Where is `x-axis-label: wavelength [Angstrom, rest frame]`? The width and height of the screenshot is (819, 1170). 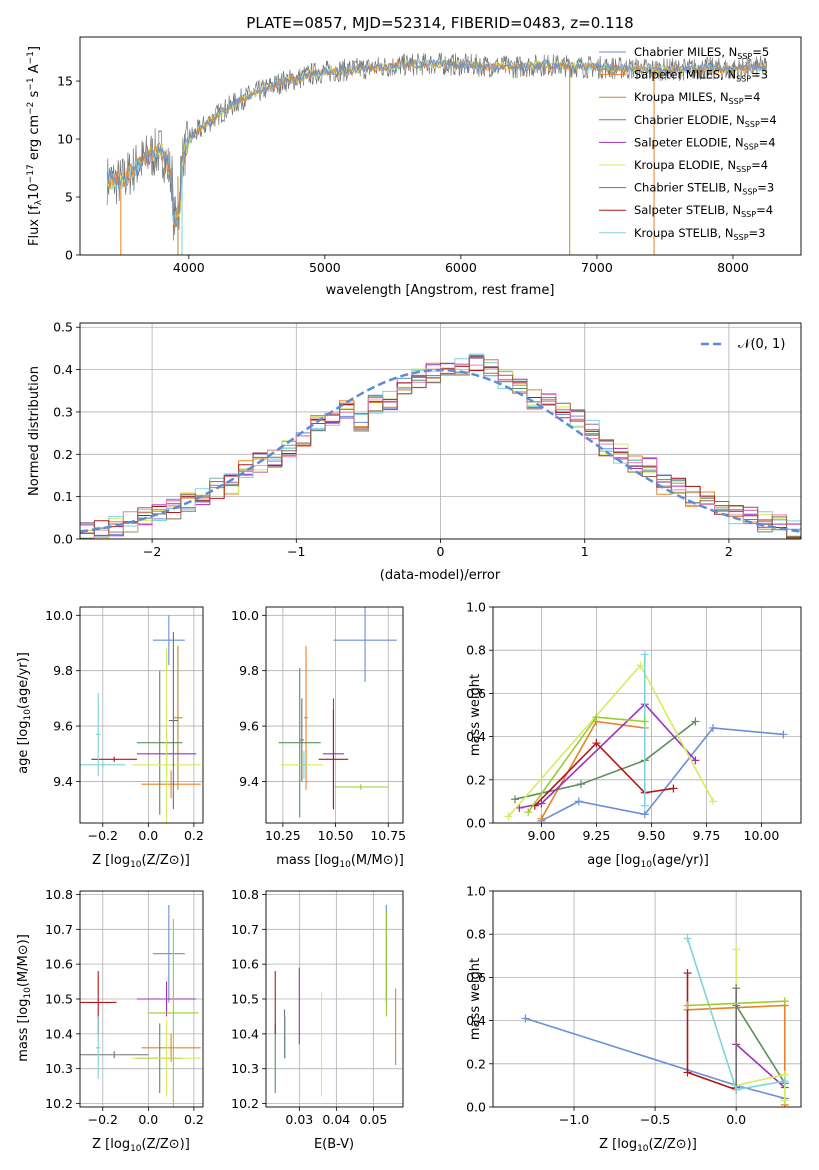 x-axis-label: wavelength [Angstrom, rest frame] is located at coordinates (440, 290).